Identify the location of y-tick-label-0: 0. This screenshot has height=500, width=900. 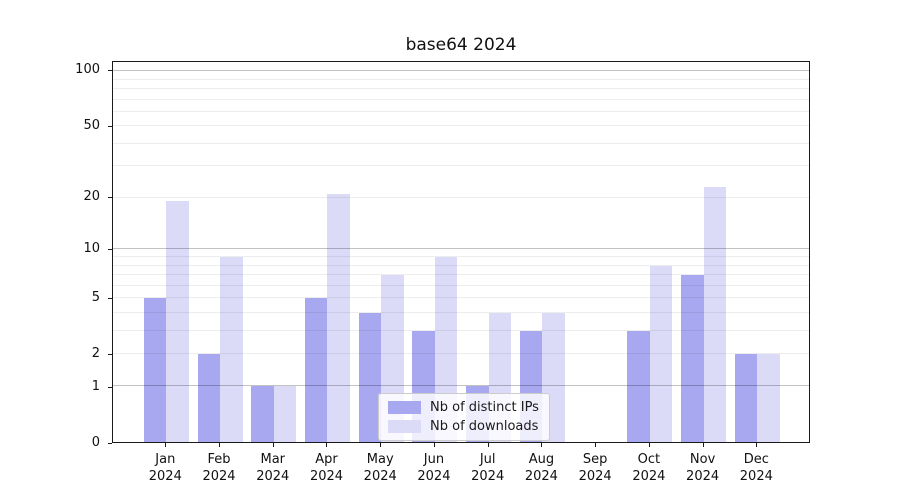
(95, 442).